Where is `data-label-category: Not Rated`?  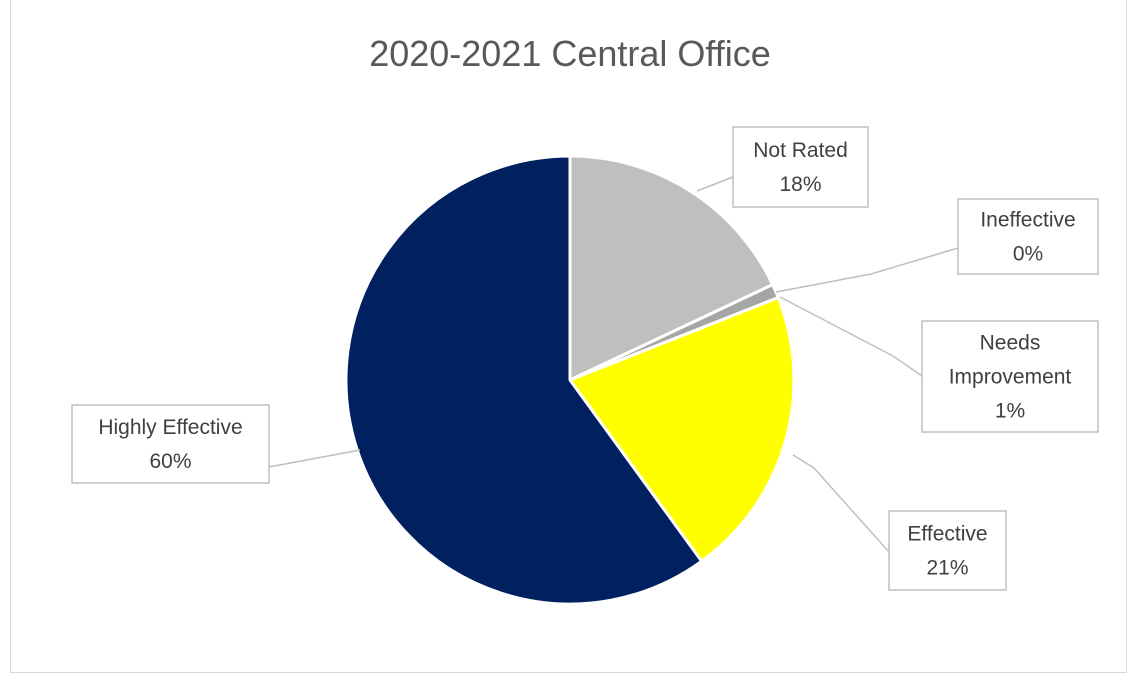
data-label-category: Not Rated is located at coordinates (800, 150).